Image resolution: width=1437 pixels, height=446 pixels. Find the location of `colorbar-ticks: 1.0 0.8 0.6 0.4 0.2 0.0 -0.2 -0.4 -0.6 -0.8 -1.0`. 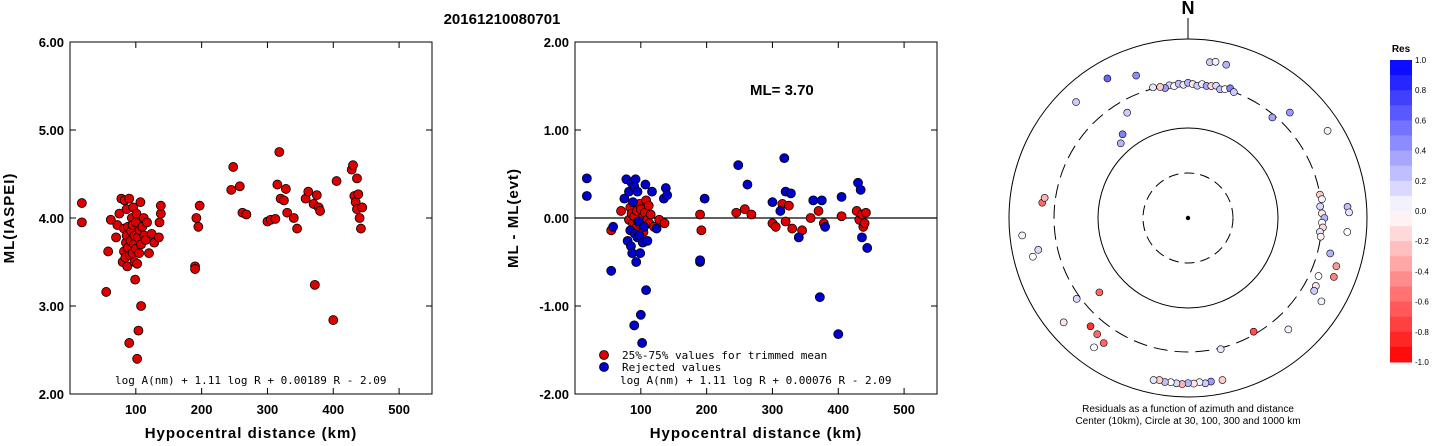

colorbar-ticks: 1.0 0.8 0.6 0.4 0.2 0.0 -0.2 -0.4 -0.6 -0.8 -1.0 is located at coordinates (1422, 211).